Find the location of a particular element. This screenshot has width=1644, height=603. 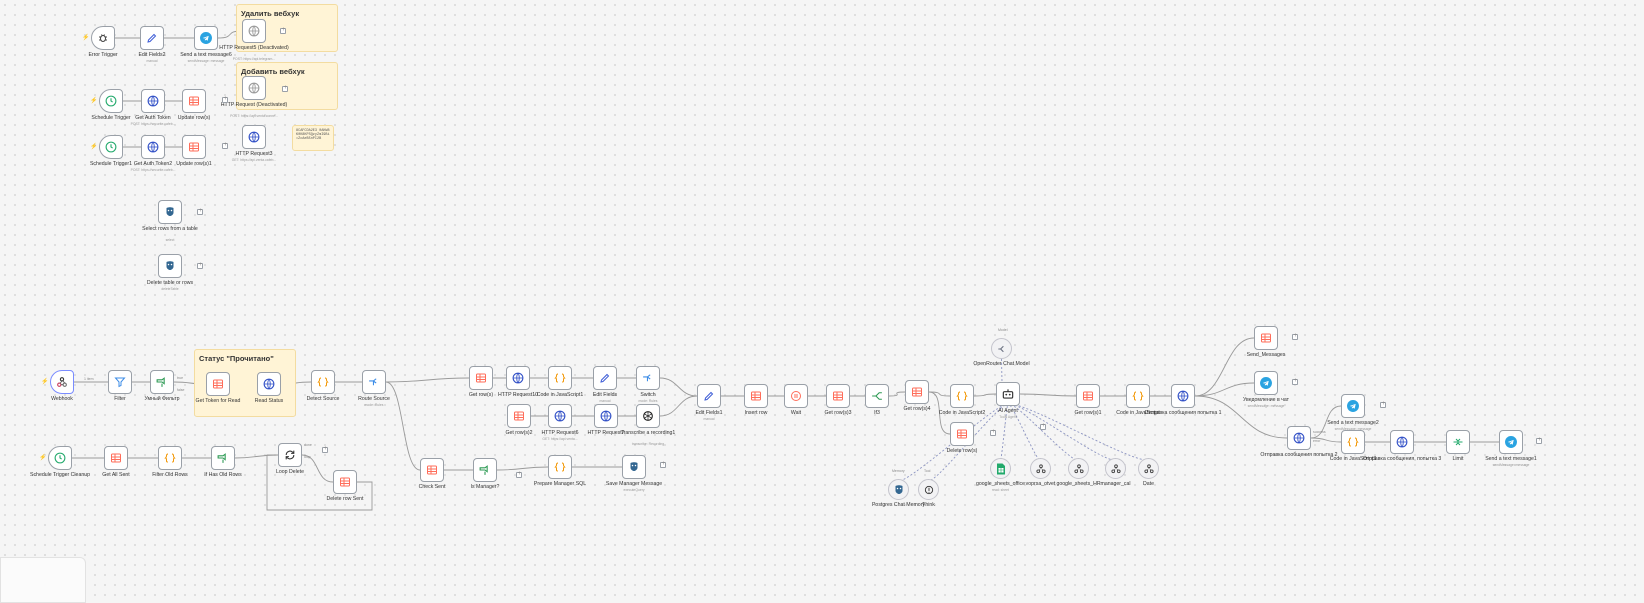

node-schedule-trigger-cleanup is located at coordinates (60, 458).